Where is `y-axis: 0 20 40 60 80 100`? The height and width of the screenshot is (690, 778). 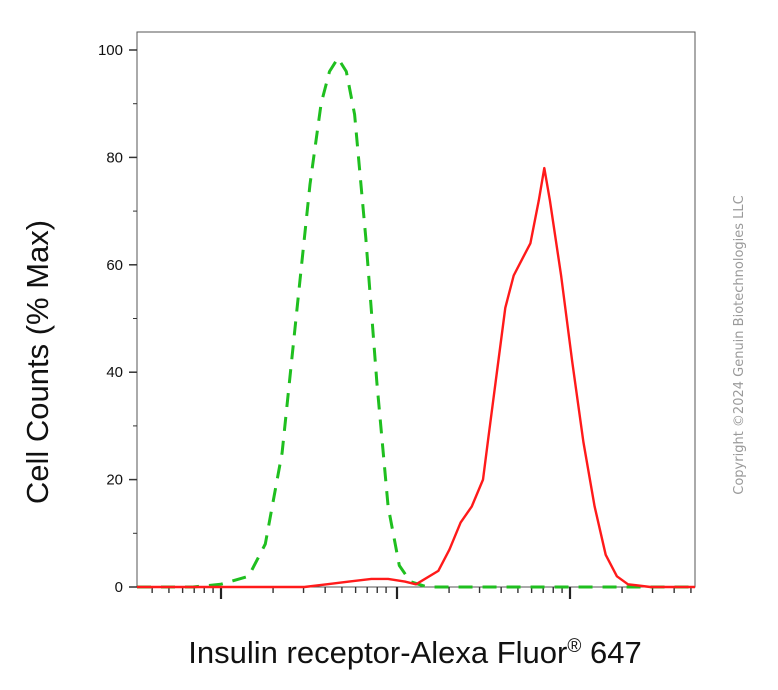 y-axis: 0 20 40 60 80 100 is located at coordinates (117, 319).